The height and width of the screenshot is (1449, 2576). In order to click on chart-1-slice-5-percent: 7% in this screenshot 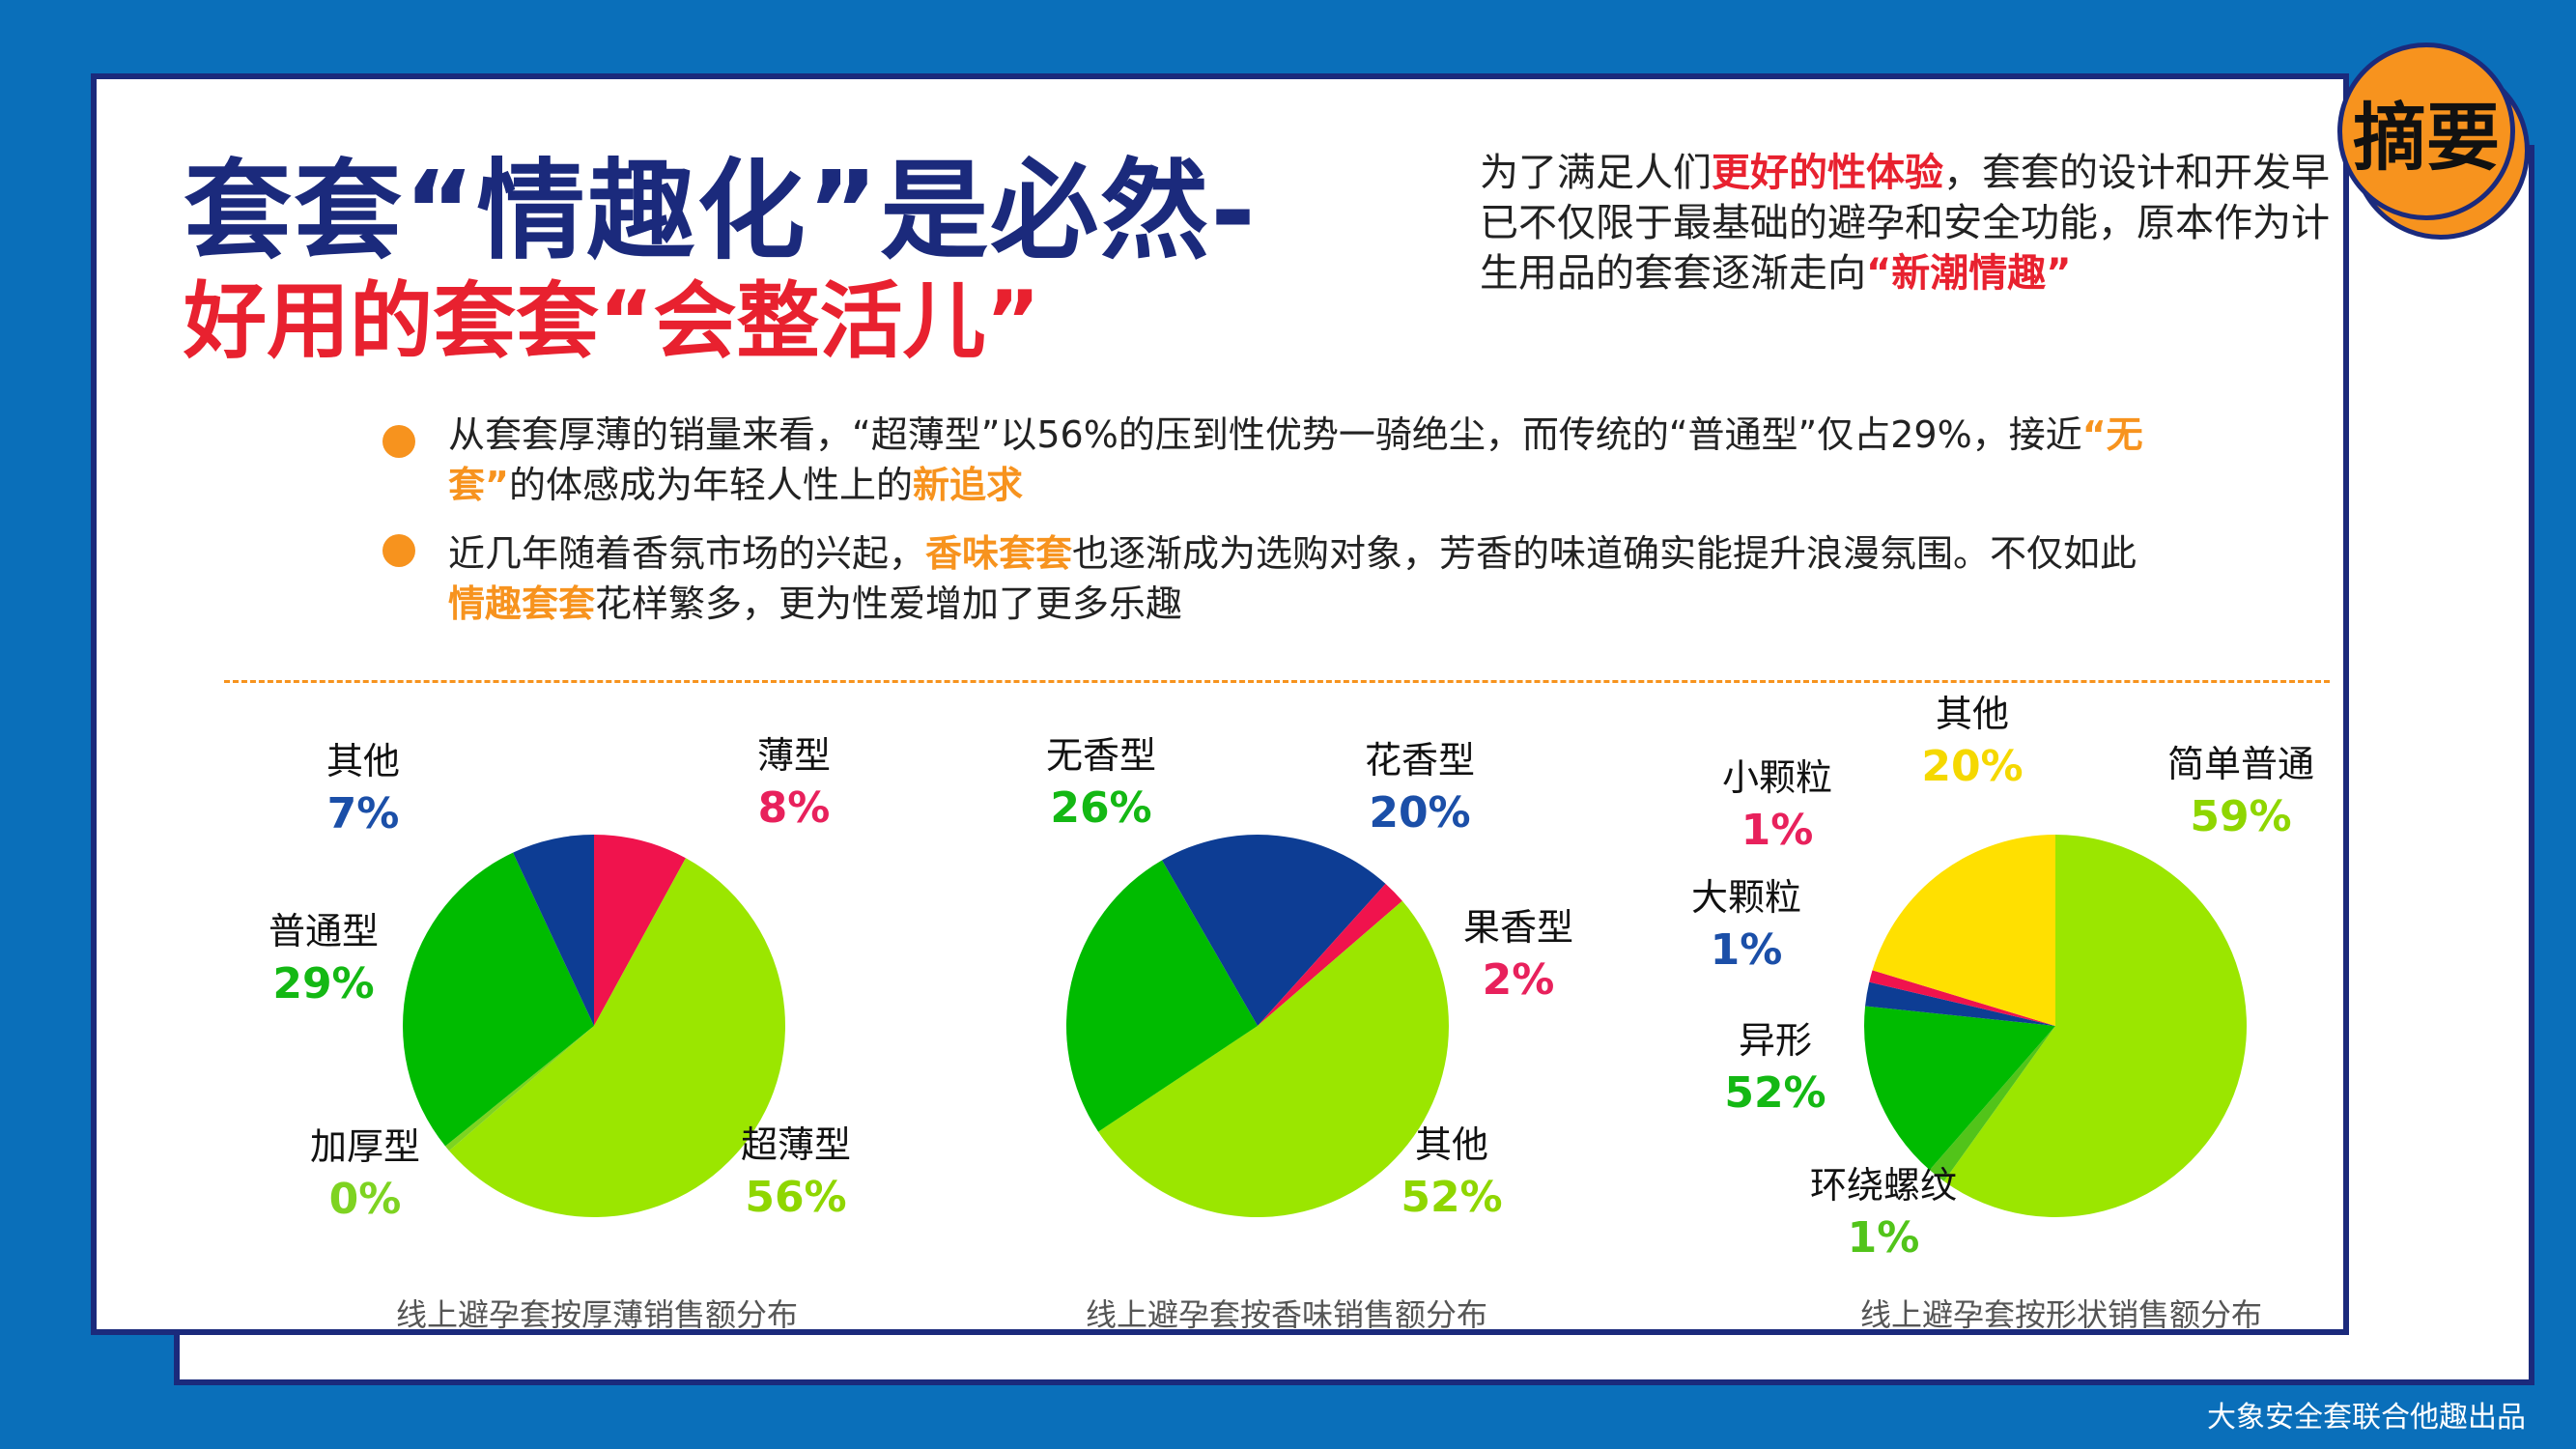, I will do `click(363, 813)`.